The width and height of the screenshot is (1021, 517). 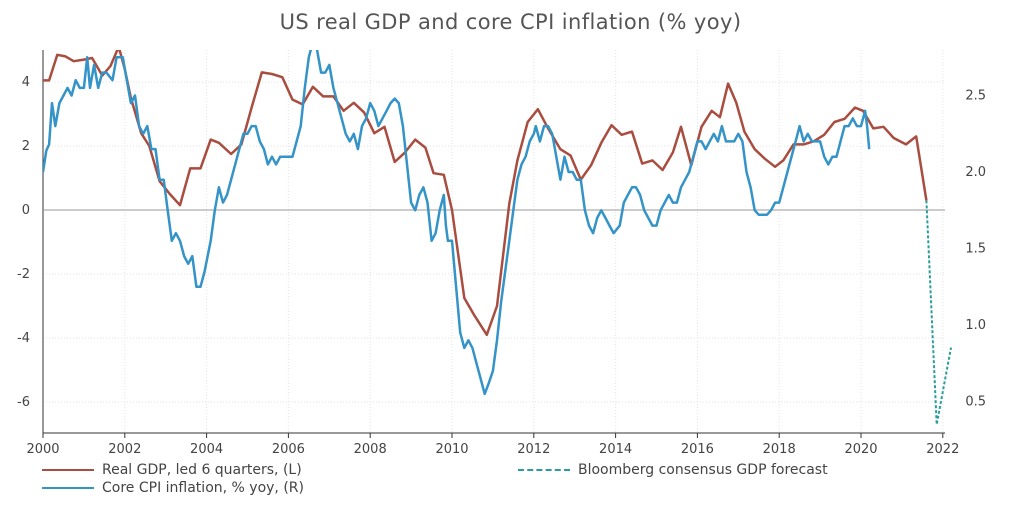 What do you see at coordinates (975, 325) in the screenshot?
I see `right-tick-label: 1.0` at bounding box center [975, 325].